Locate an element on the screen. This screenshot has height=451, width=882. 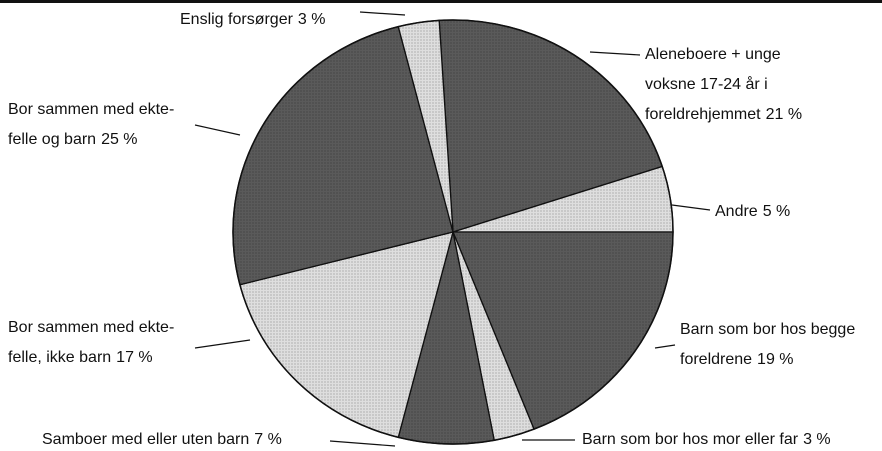
slice-label: Barn som bor hos mor eller far is located at coordinates (690, 439).